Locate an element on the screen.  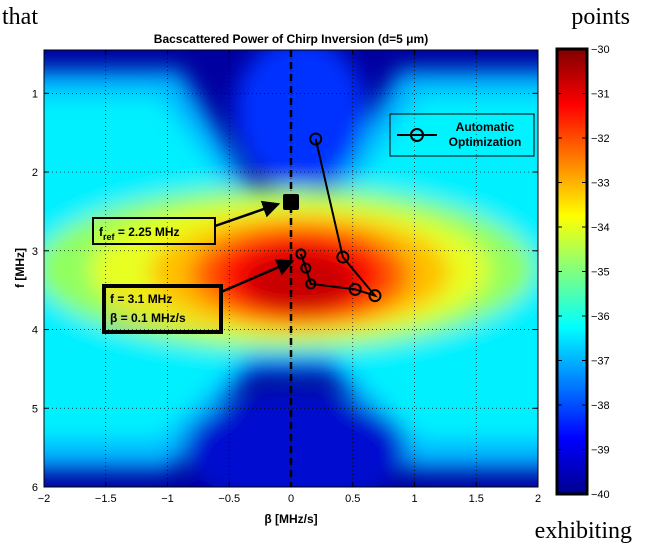
series-line is located at coordinates (338, 218).